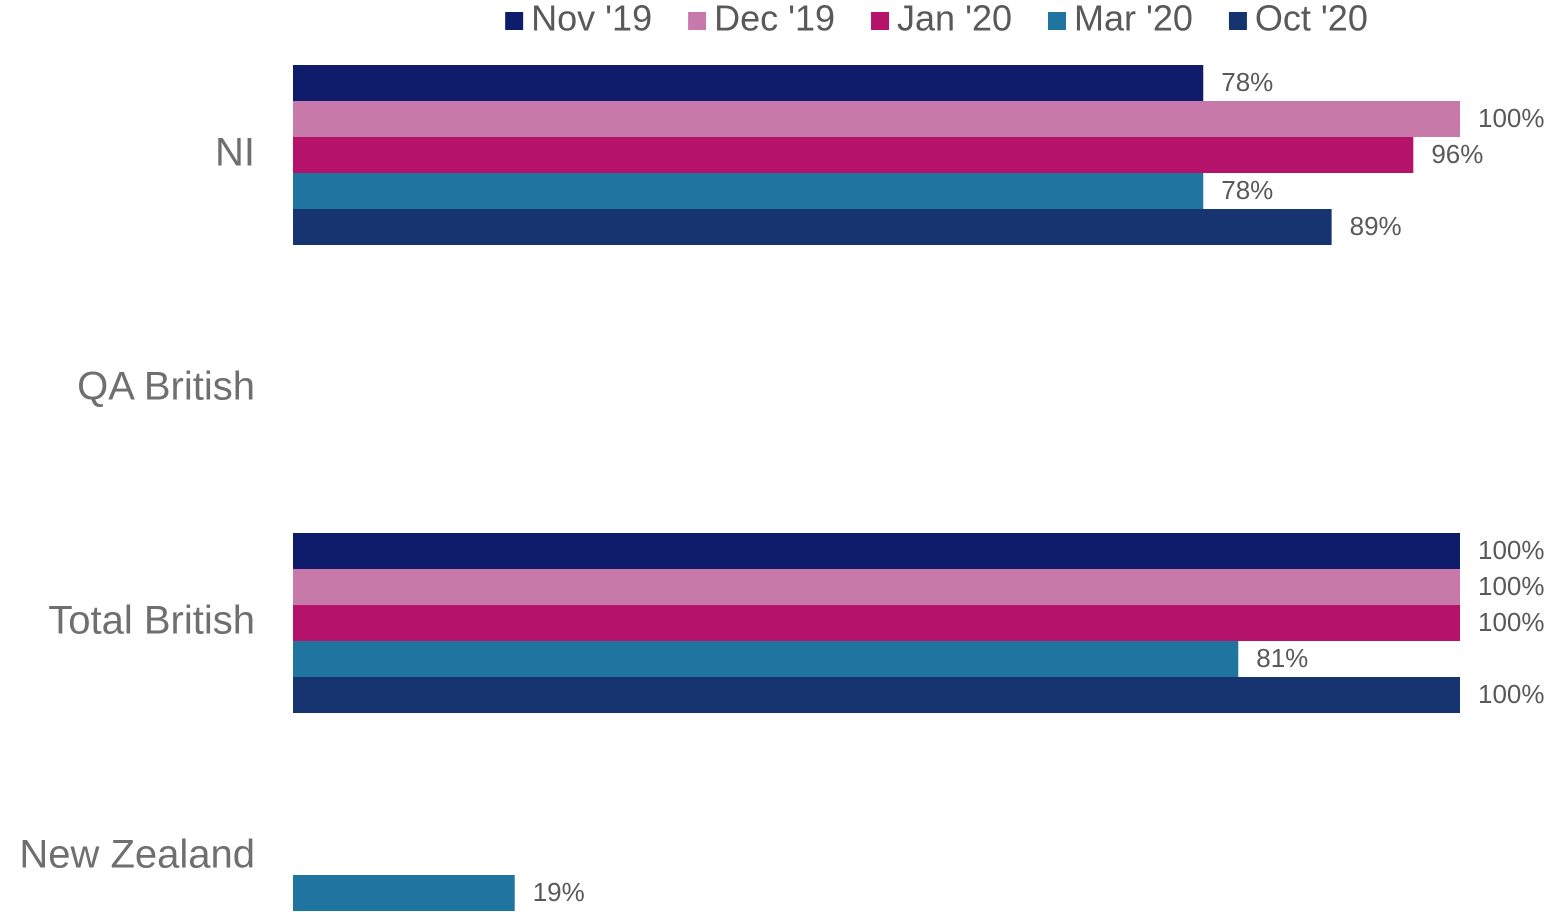 This screenshot has height=912, width=1556. What do you see at coordinates (151, 621) in the screenshot?
I see `category-label: Total British` at bounding box center [151, 621].